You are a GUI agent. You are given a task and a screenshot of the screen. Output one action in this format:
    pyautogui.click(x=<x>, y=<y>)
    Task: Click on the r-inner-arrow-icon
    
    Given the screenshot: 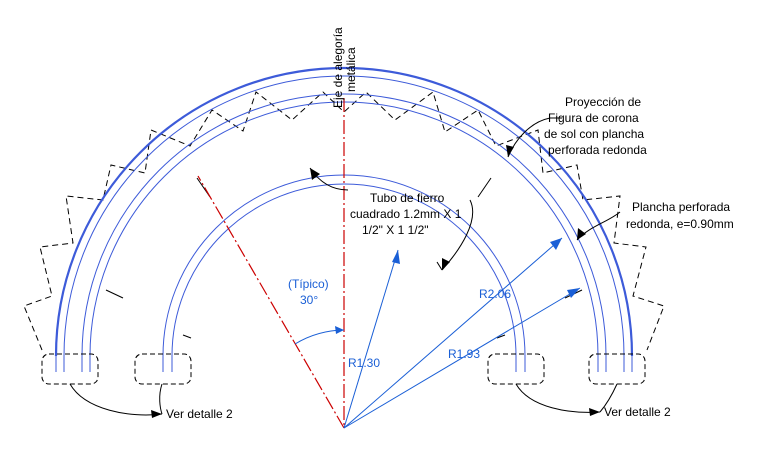 What is the action you would take?
    pyautogui.click(x=396, y=257)
    